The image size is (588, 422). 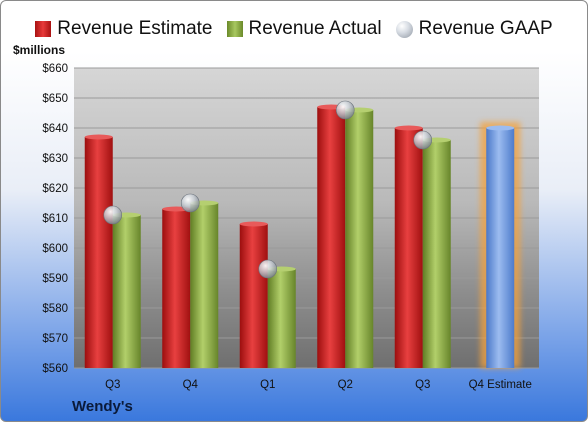 I want to click on y-tick-label: $660, so click(x=55, y=69).